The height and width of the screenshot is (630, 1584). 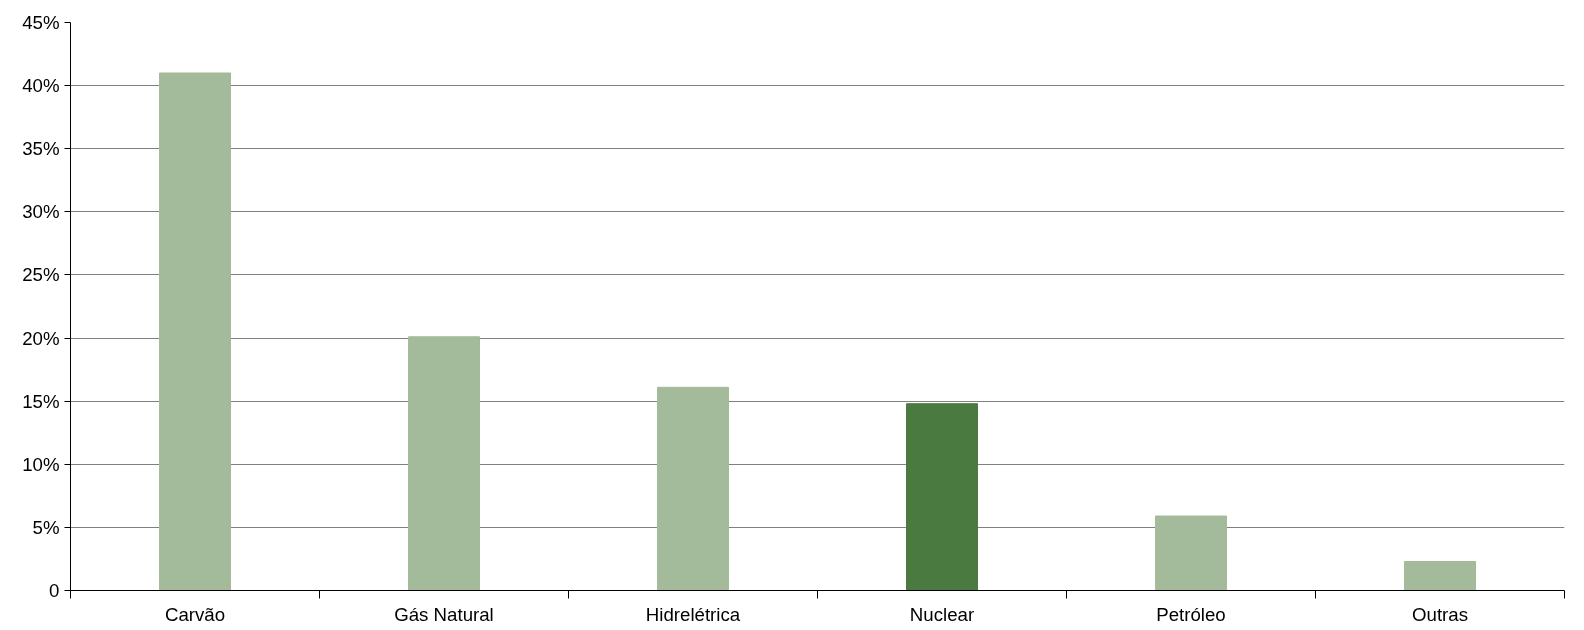 What do you see at coordinates (41, 22) in the screenshot?
I see `y-tick-label: 45%` at bounding box center [41, 22].